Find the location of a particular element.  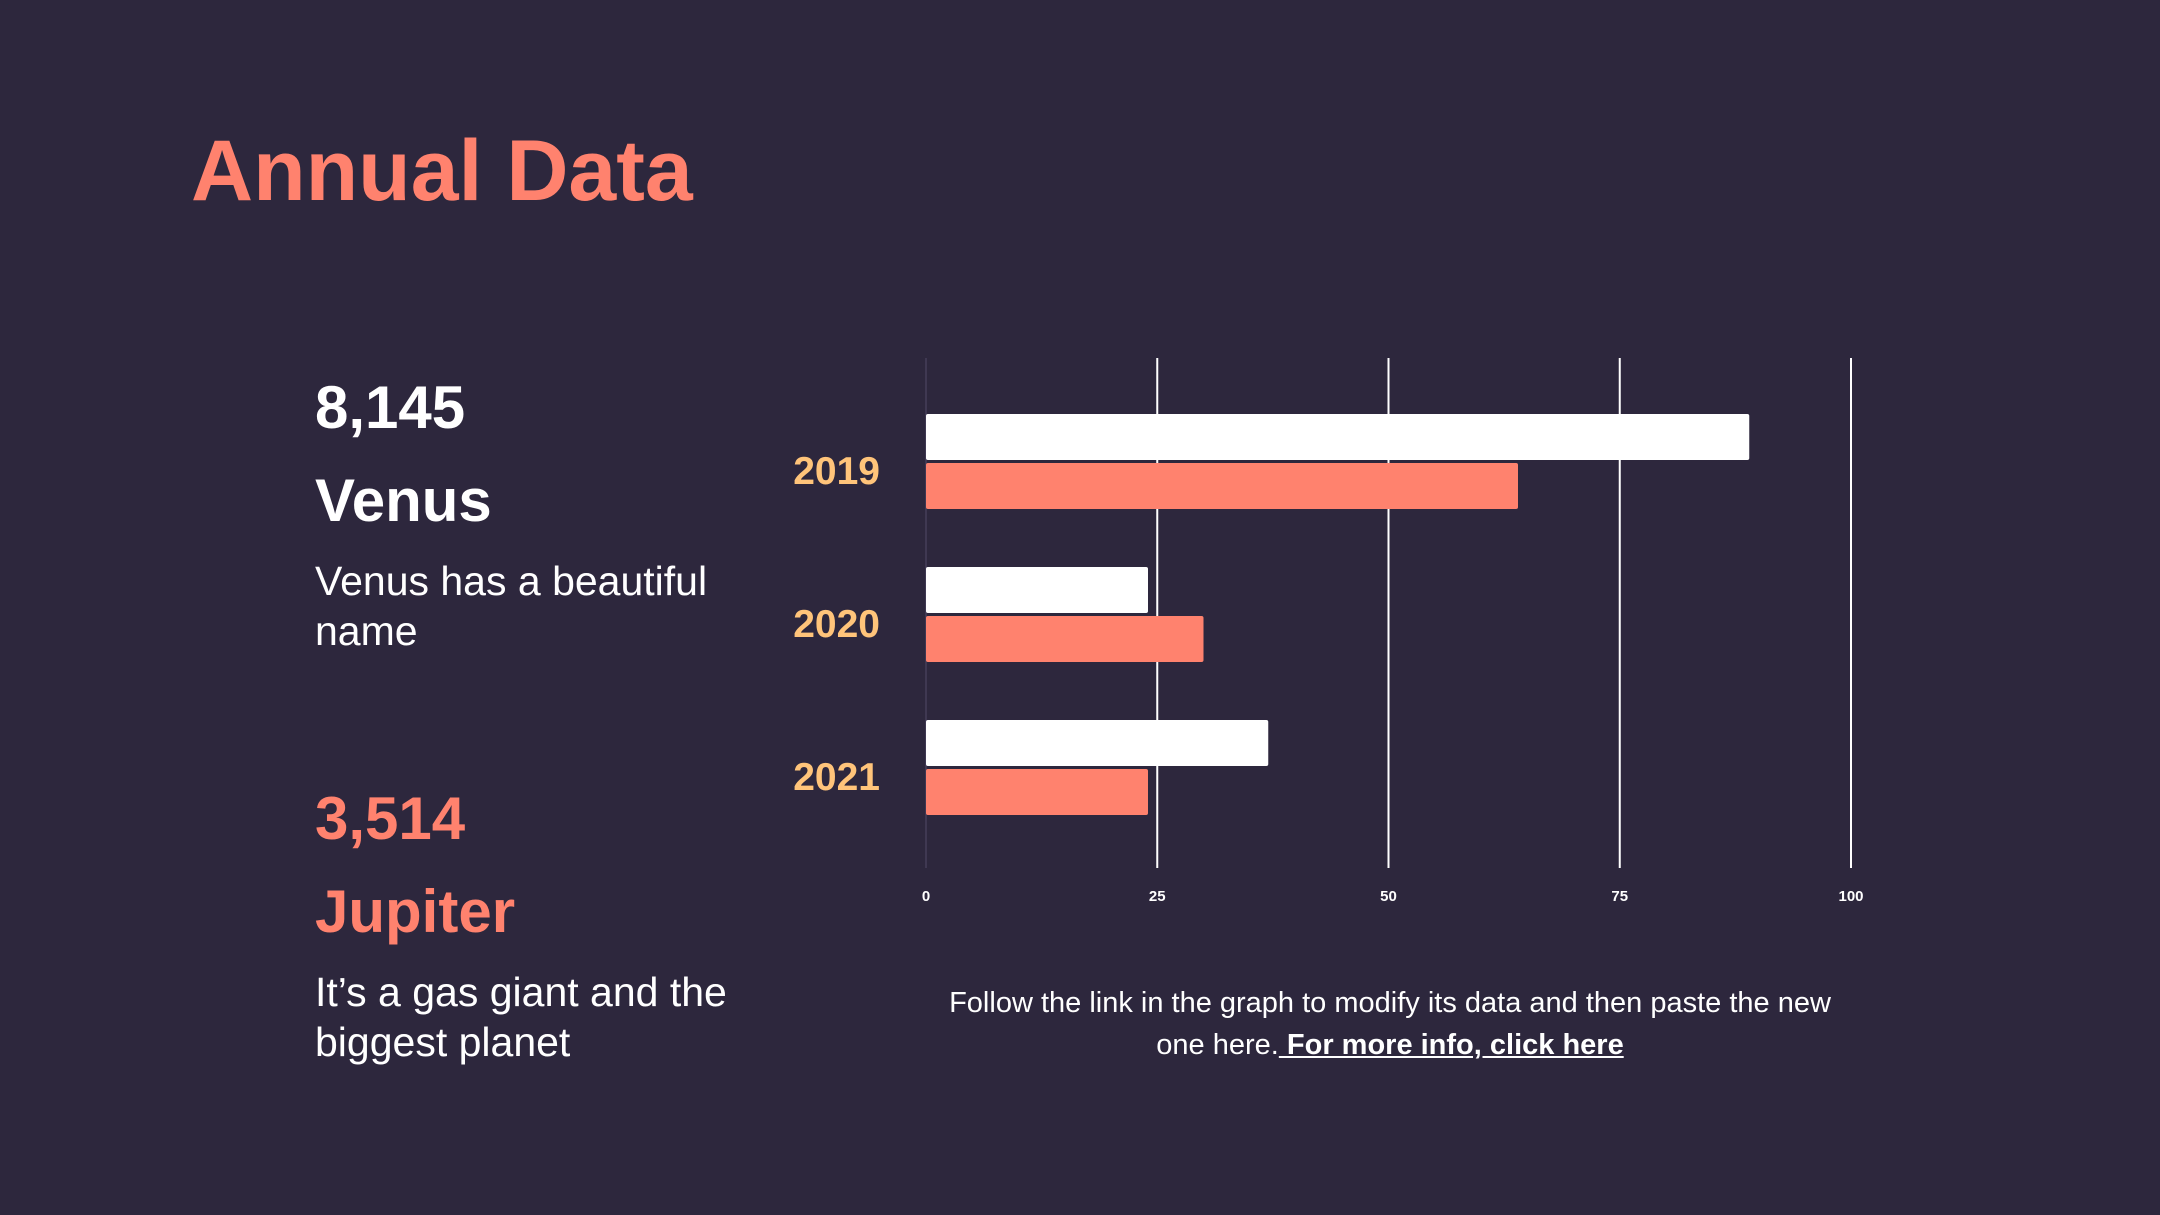

jupiter-stat-name: Jupiter is located at coordinates (415, 911).